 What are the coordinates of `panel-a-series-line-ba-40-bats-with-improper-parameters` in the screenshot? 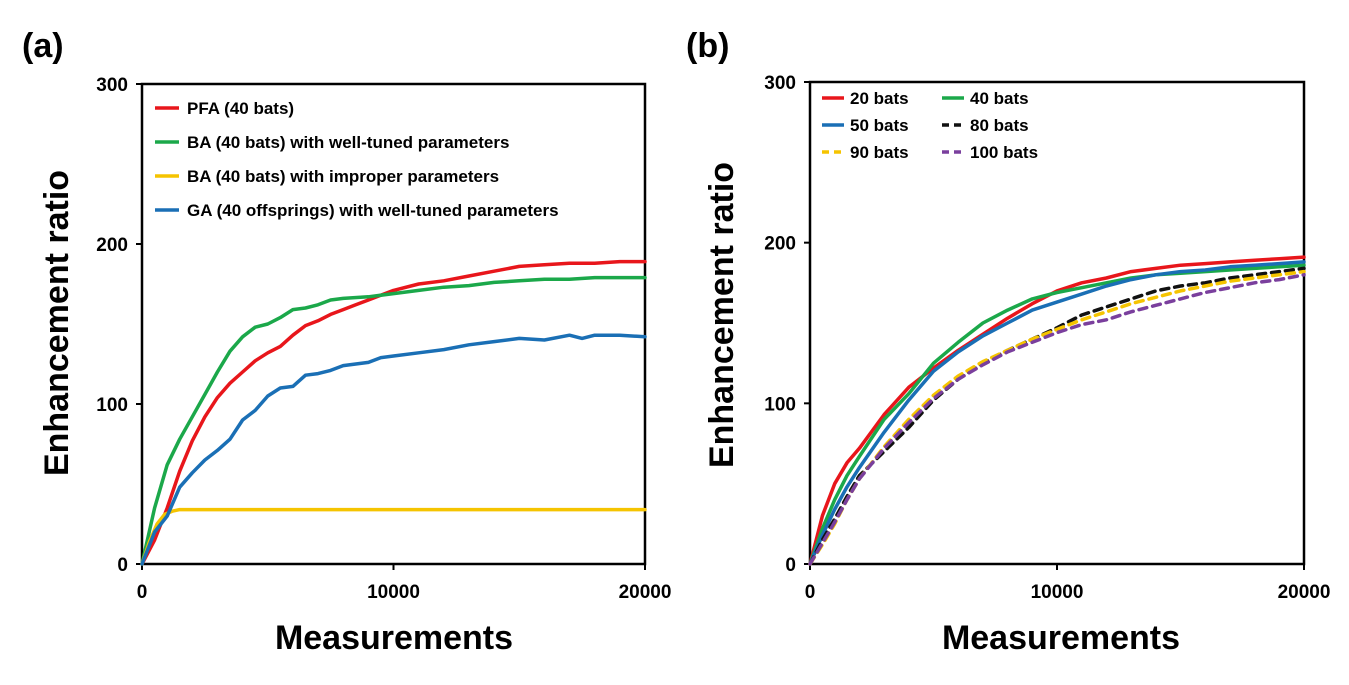 It's located at (393, 536).